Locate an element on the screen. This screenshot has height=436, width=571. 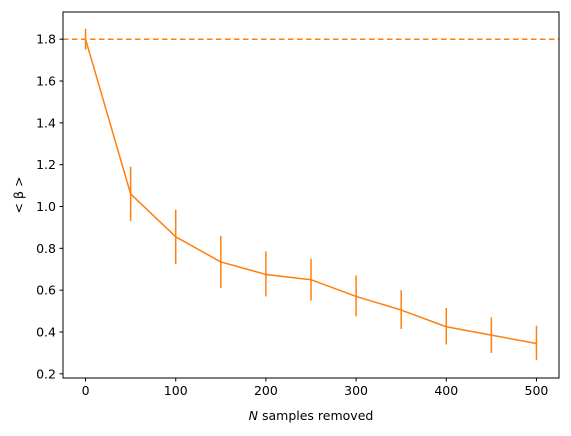
x-axis-label: N samples removed is located at coordinates (311, 415).